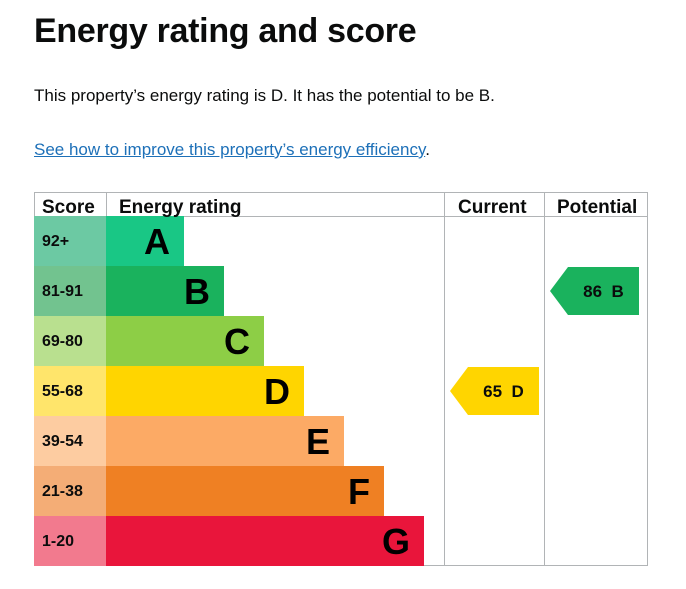  I want to click on band-letter-g: G, so click(396, 541).